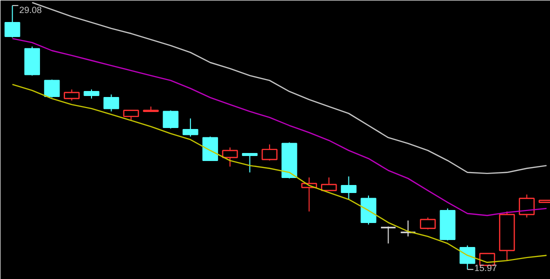 The image size is (550, 279). Describe the element at coordinates (30, 10) in the screenshot. I see `annotation: 29.08` at that location.